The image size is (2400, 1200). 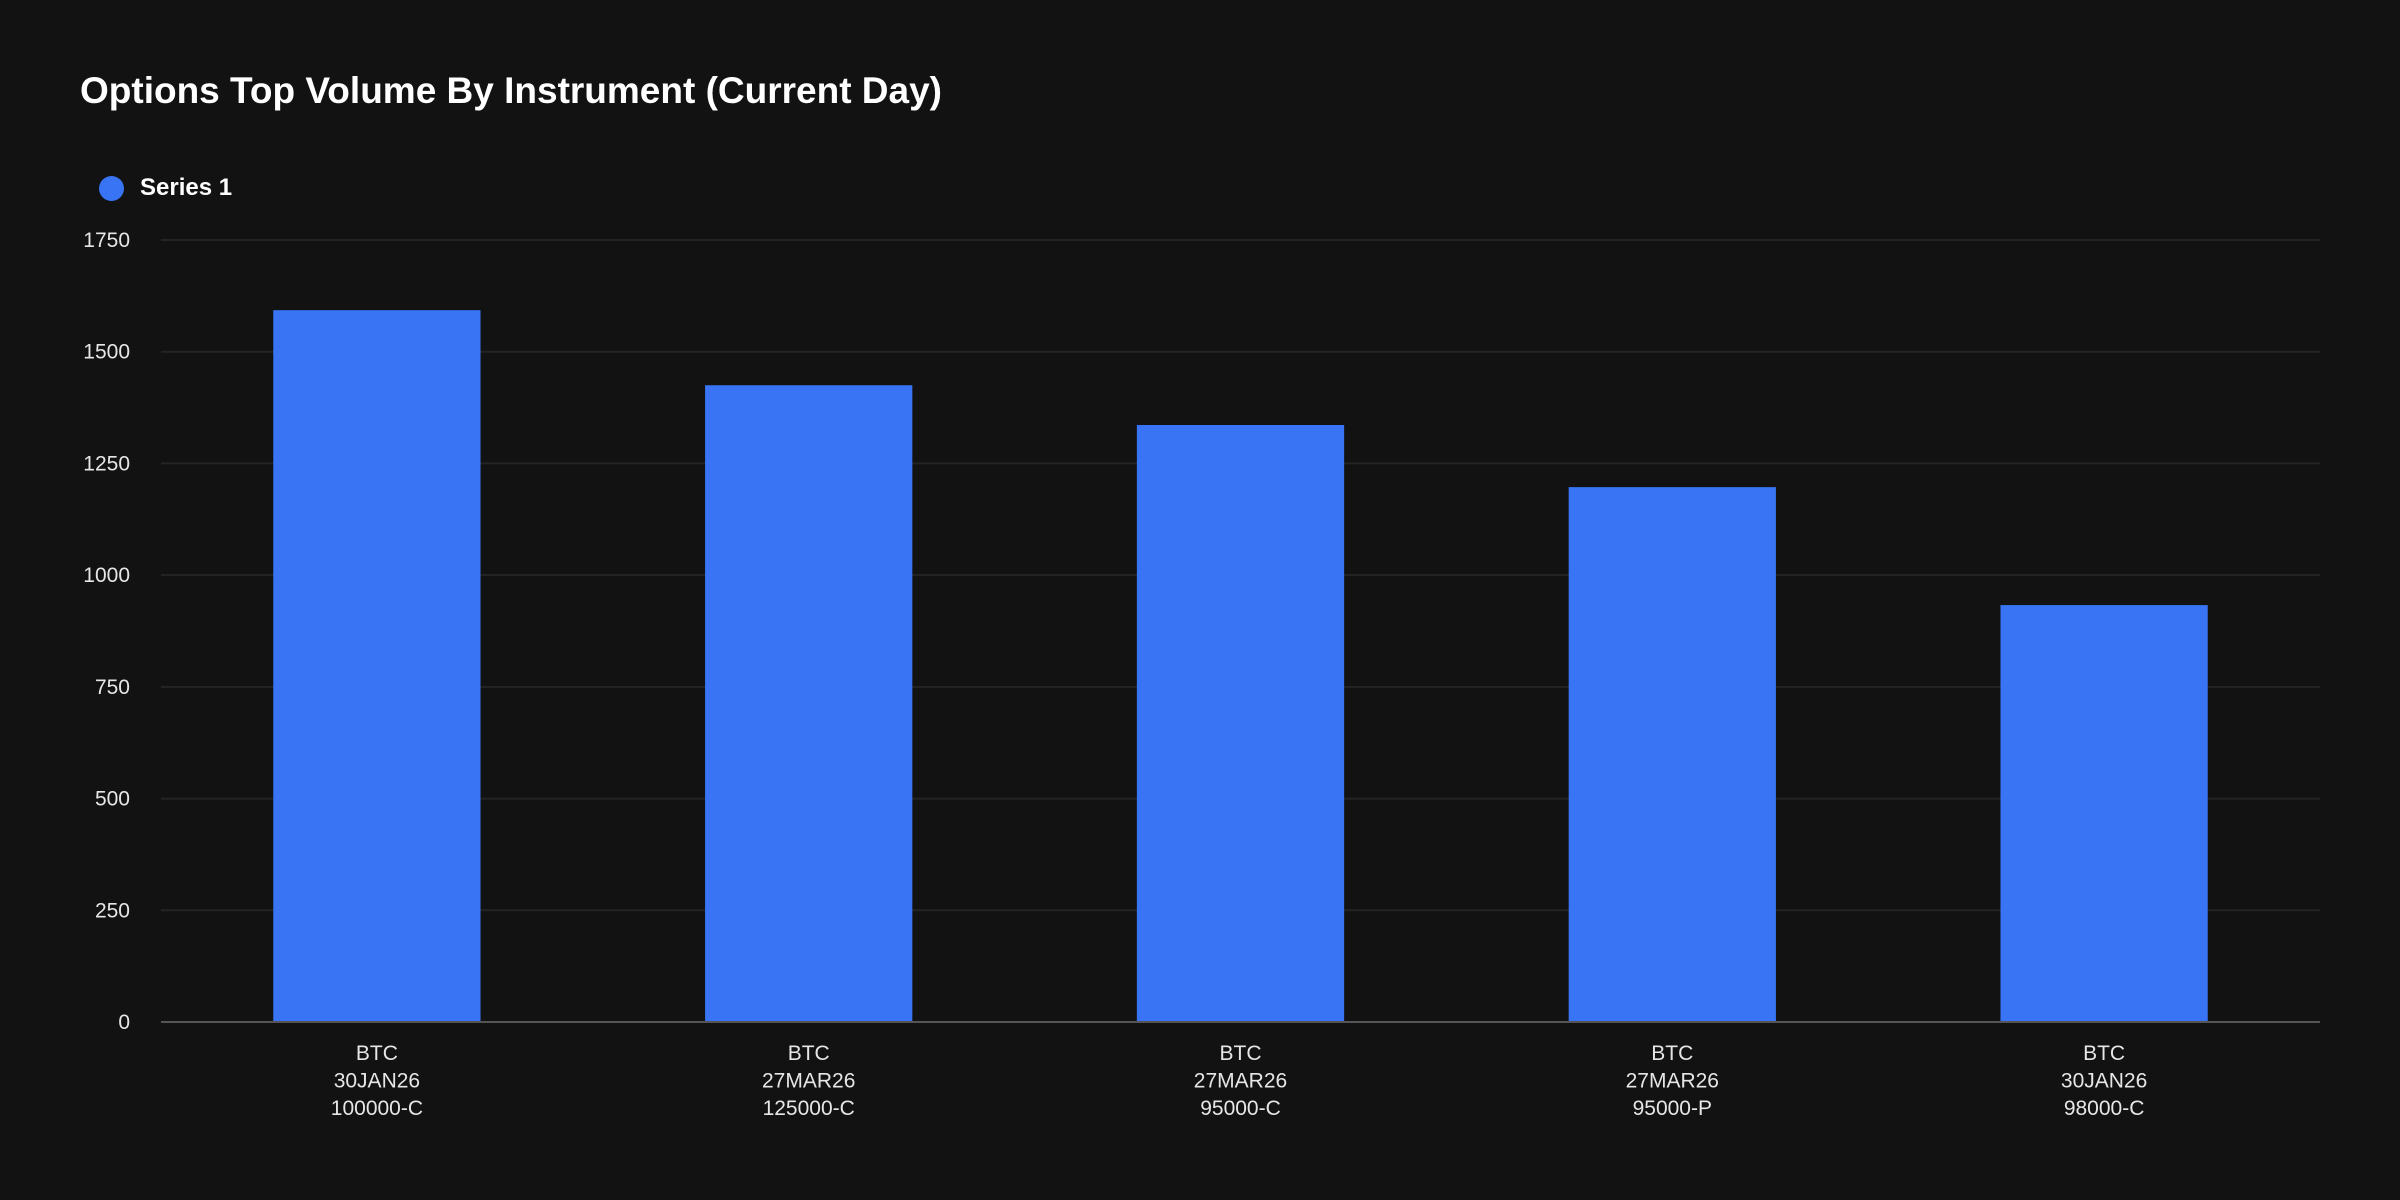 I want to click on legend: Series 1, so click(x=165, y=188).